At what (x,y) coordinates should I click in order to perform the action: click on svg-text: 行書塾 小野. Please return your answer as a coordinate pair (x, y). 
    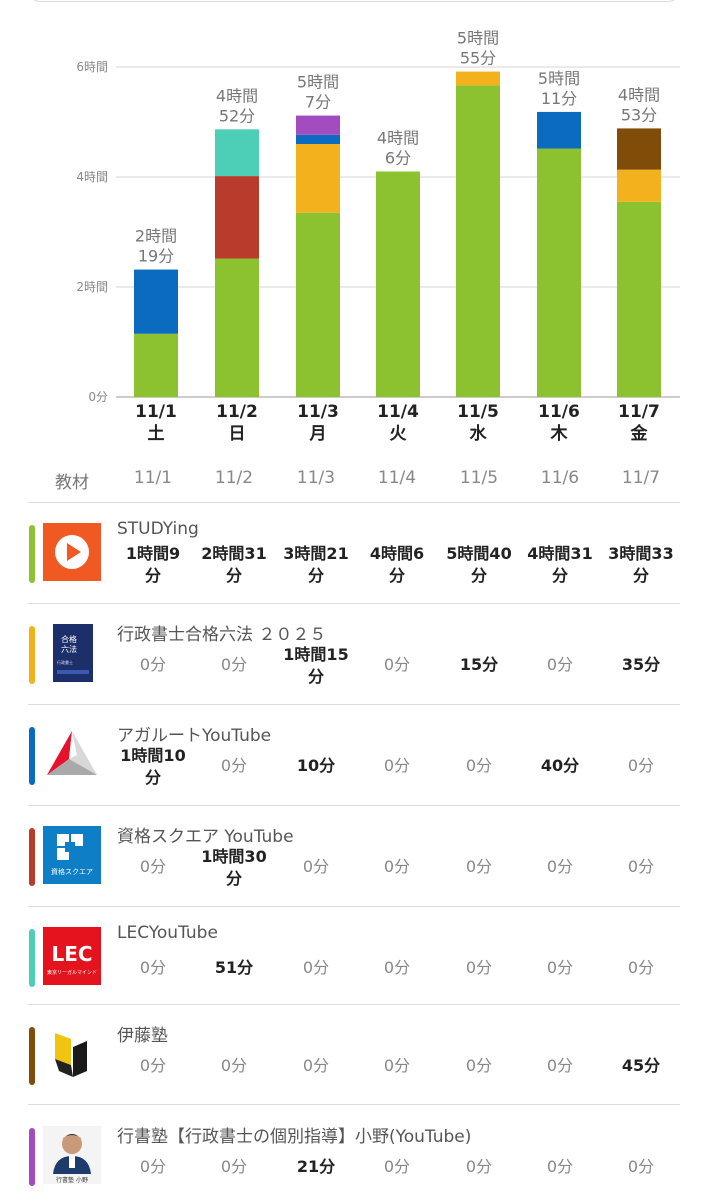
    Looking at the image, I should click on (72, 1180).